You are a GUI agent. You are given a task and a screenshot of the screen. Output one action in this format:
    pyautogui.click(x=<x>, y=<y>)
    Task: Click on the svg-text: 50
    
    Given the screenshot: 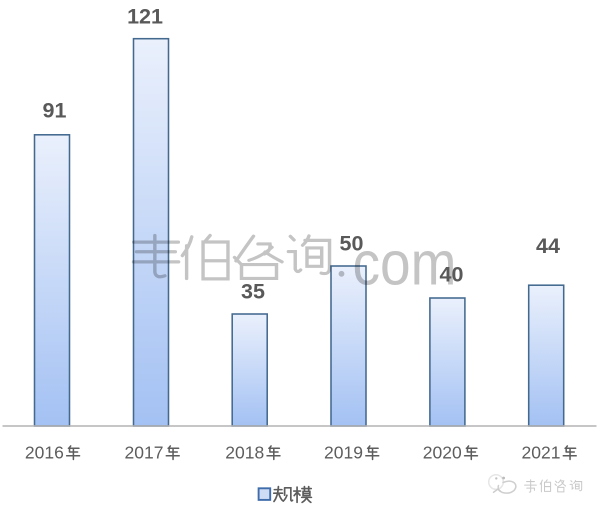 What is the action you would take?
    pyautogui.click(x=352, y=243)
    